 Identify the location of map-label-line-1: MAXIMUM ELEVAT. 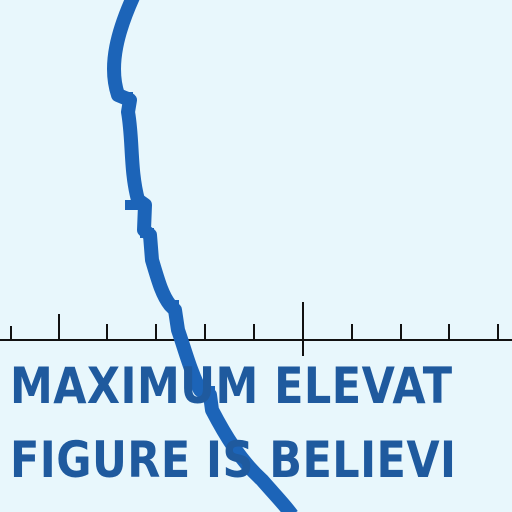
(231, 386).